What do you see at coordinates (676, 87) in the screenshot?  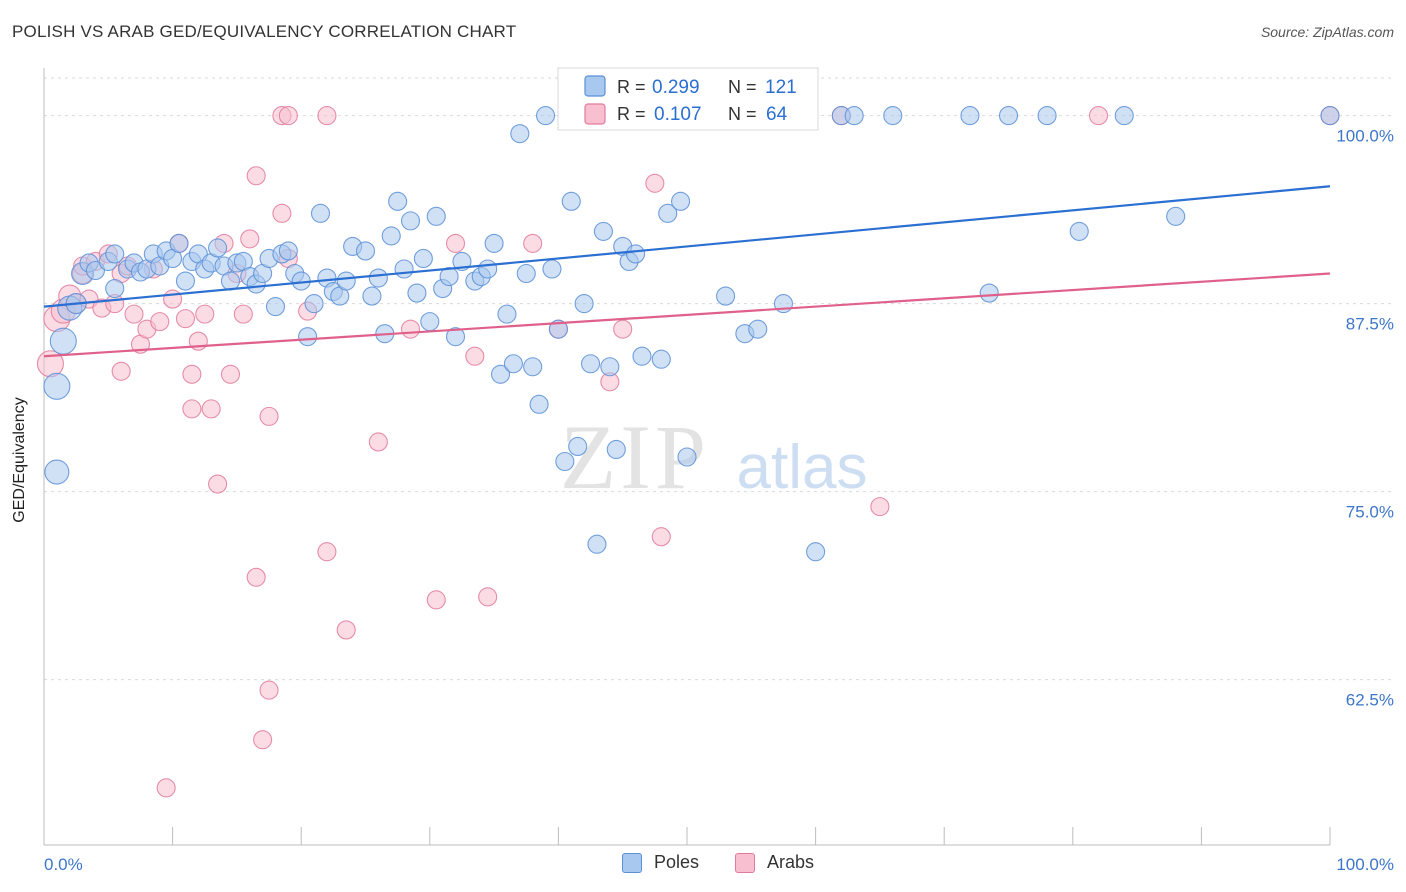 I see `legend-poles-r-value: 0.299` at bounding box center [676, 87].